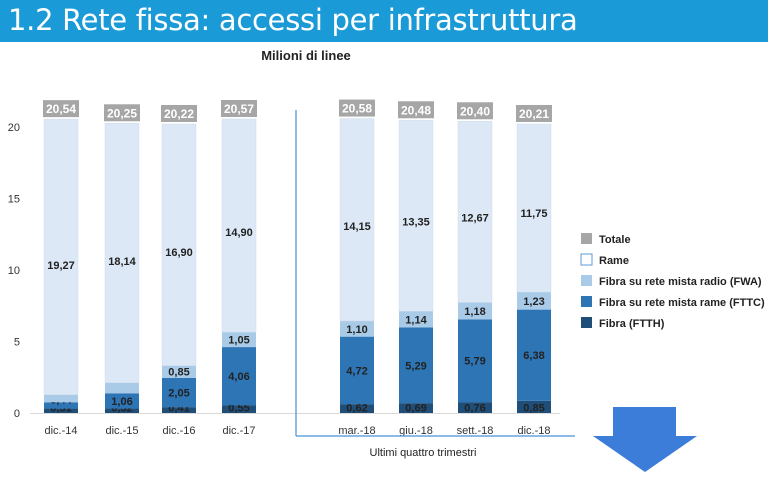 The width and height of the screenshot is (768, 488). What do you see at coordinates (534, 214) in the screenshot?
I see `data-label: 11,75` at bounding box center [534, 214].